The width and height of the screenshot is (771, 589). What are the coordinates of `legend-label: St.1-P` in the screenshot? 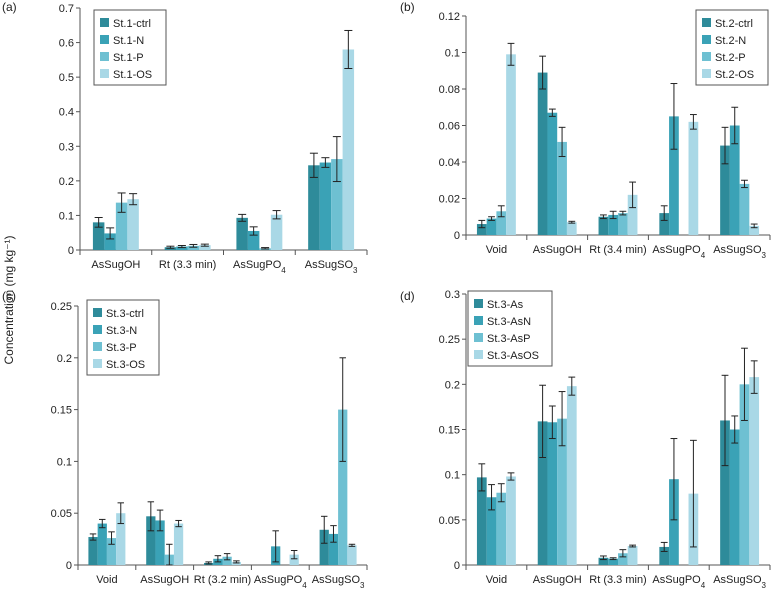 It's located at (128, 58).